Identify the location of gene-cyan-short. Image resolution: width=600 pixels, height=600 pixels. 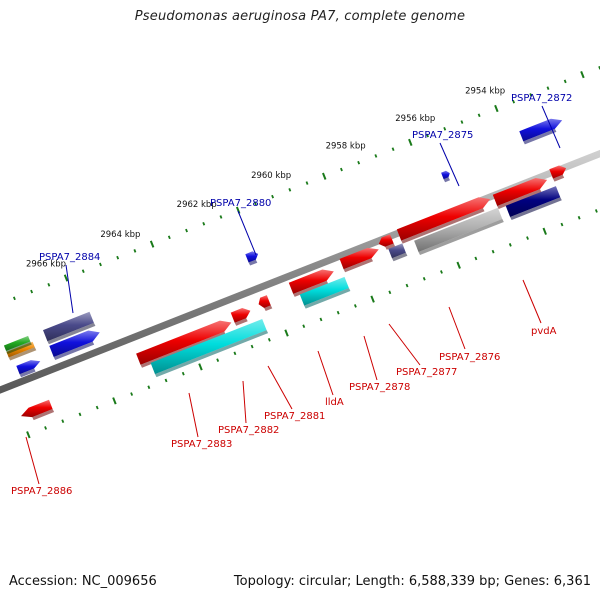
(325, 292).